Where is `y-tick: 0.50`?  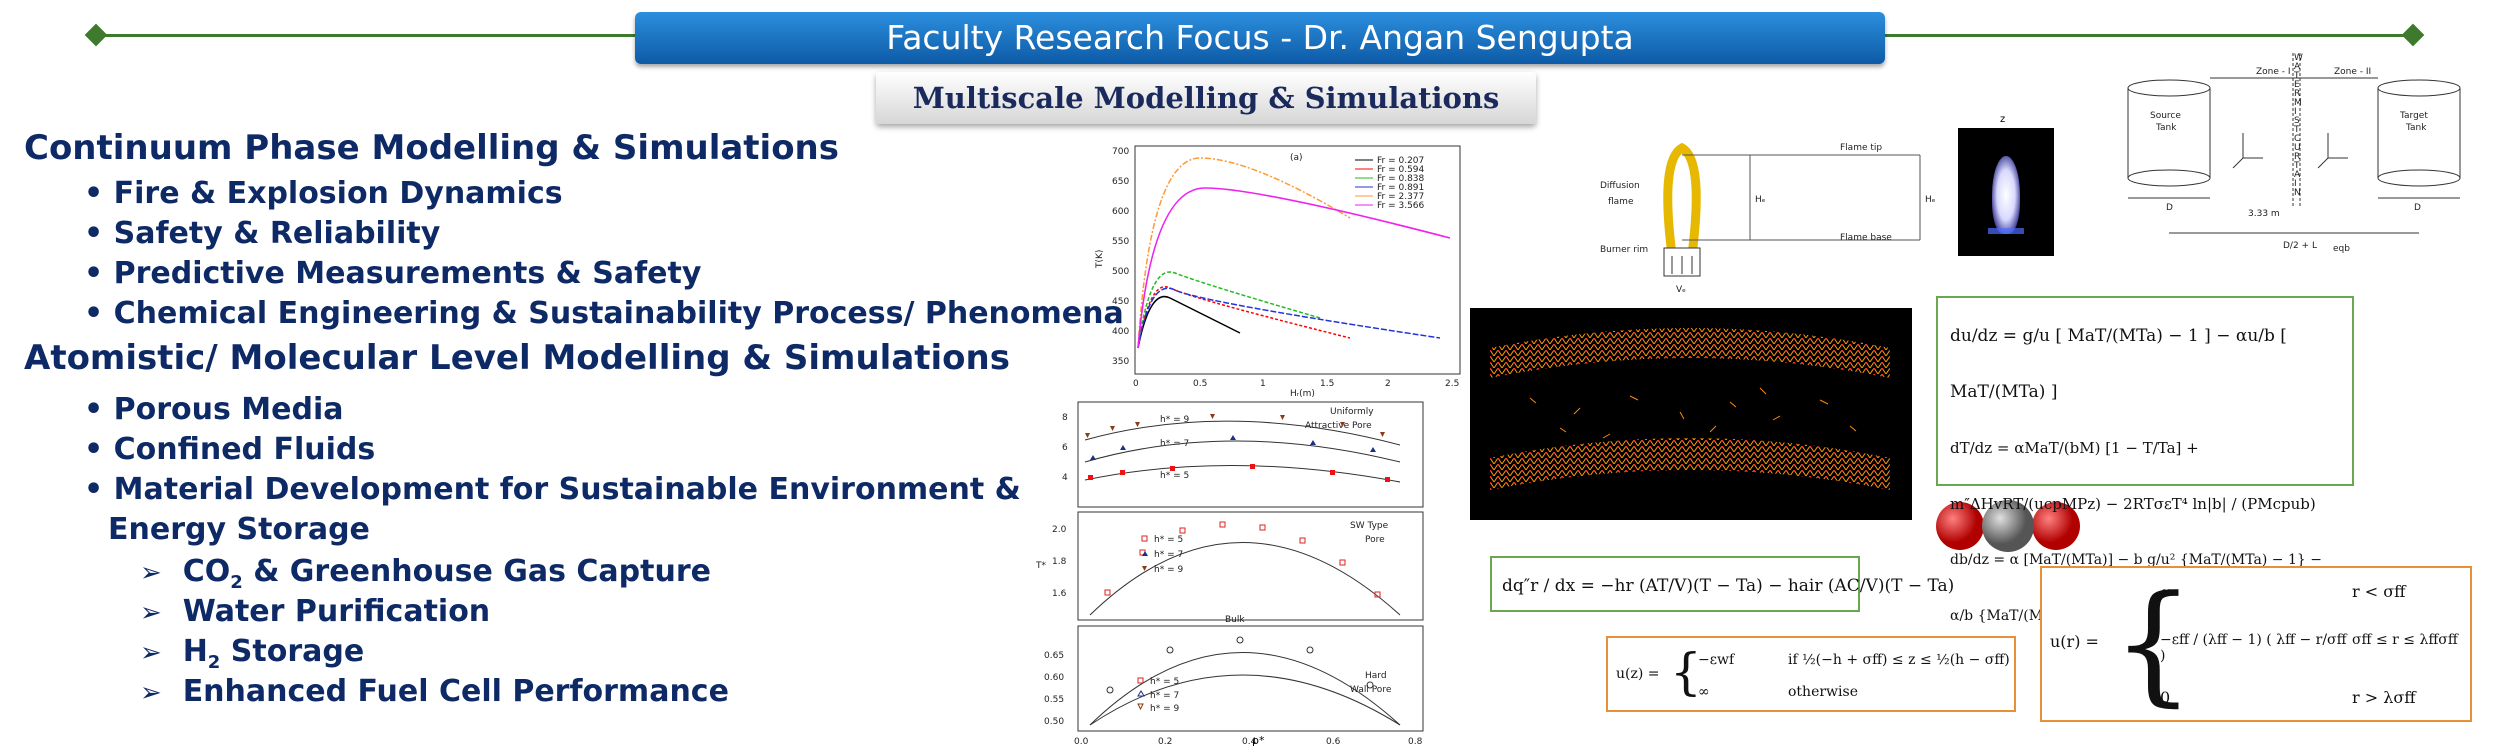 y-tick: 0.50 is located at coordinates (1054, 722).